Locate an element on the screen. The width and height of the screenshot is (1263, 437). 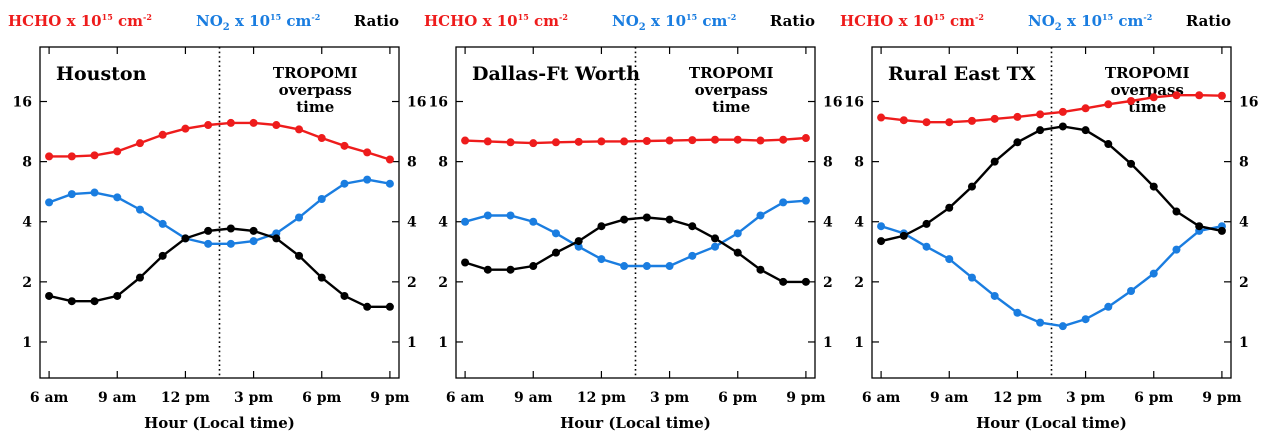
no2-series-line is located at coordinates (1051, 276).